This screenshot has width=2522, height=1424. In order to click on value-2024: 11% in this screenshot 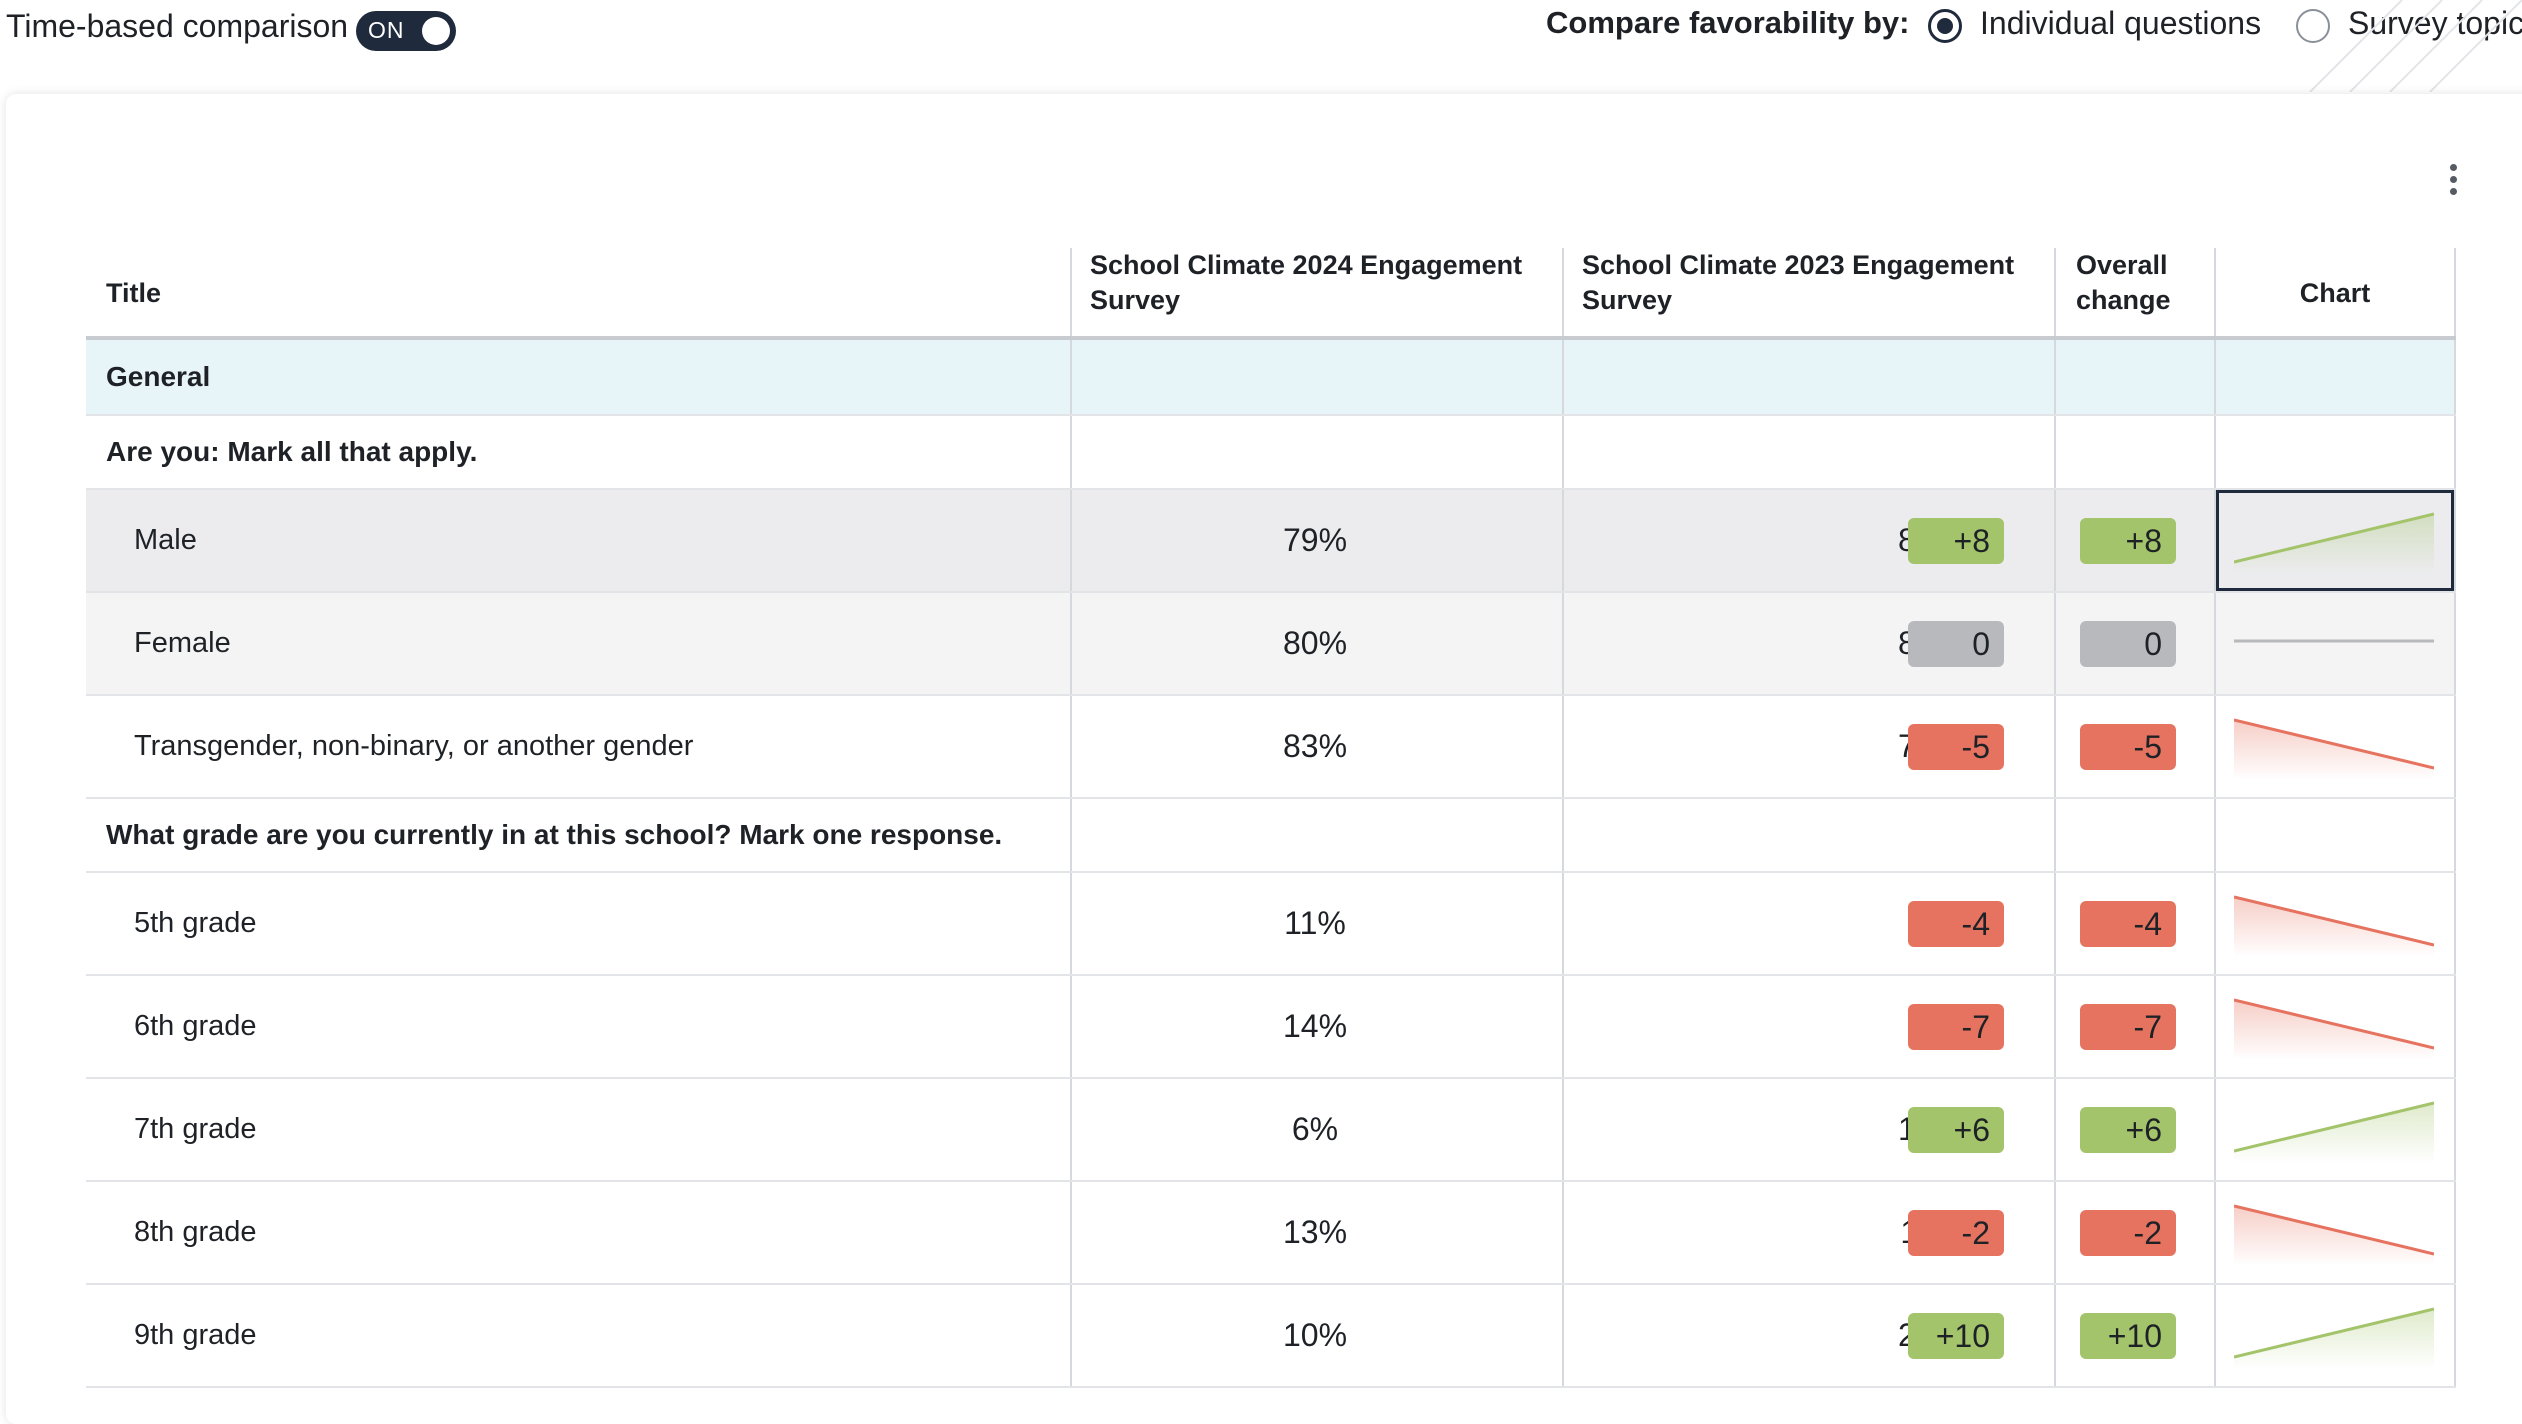, I will do `click(1315, 923)`.